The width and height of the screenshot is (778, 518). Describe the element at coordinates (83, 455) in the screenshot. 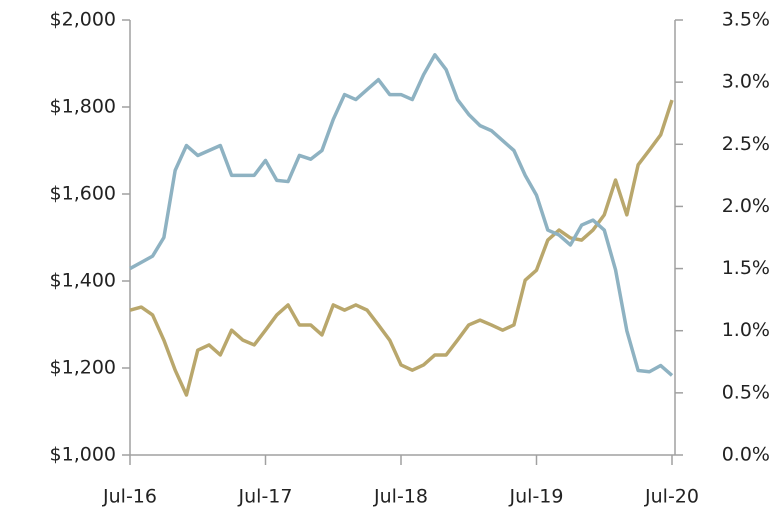

I see `y-tick-label: $1,000` at that location.